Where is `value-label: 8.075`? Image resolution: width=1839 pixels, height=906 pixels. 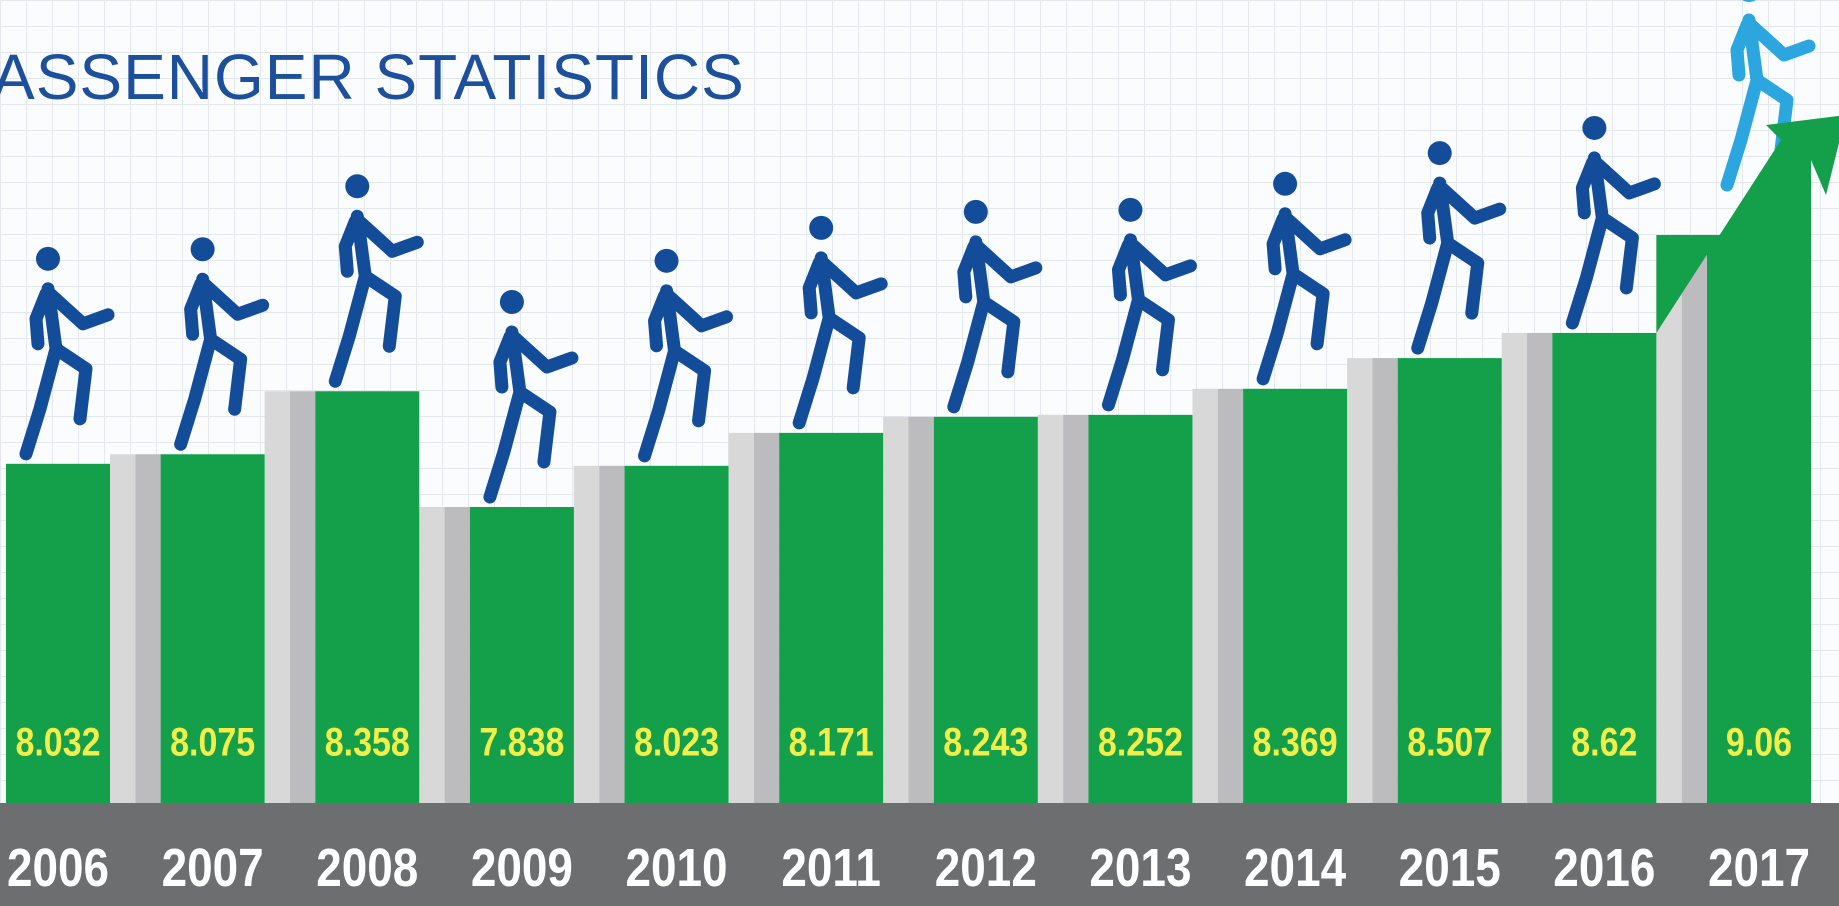
value-label: 8.075 is located at coordinates (212, 741).